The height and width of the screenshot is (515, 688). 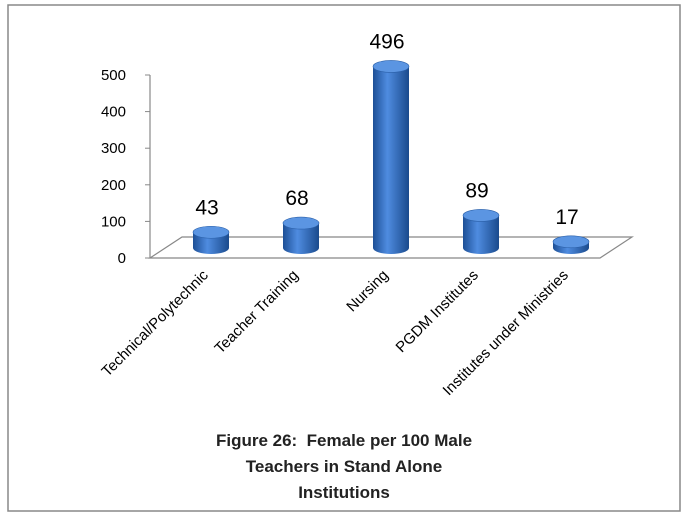 I want to click on y-tick-label: 500, so click(x=113, y=75).